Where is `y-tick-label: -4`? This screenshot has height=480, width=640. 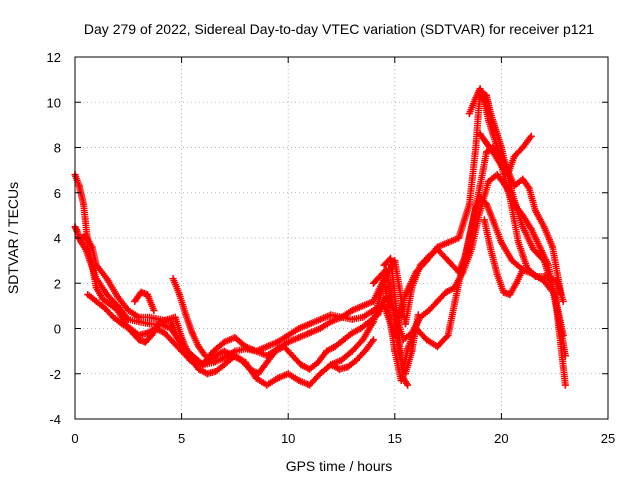
y-tick-label: -4 is located at coordinates (55, 419).